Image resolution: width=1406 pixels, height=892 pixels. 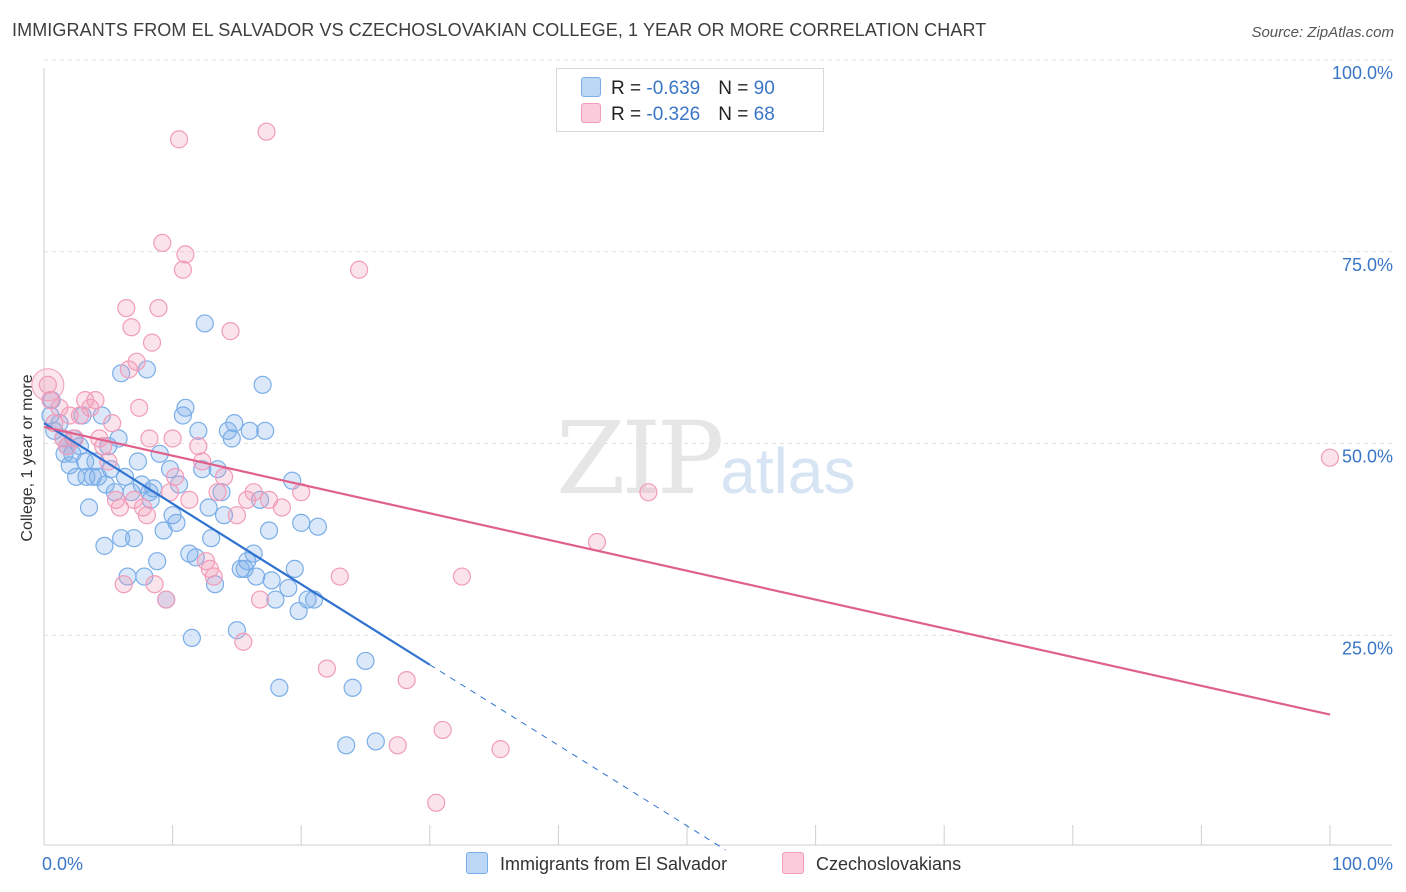 I want to click on x-tick-label: 0.0%, so click(x=62, y=864).